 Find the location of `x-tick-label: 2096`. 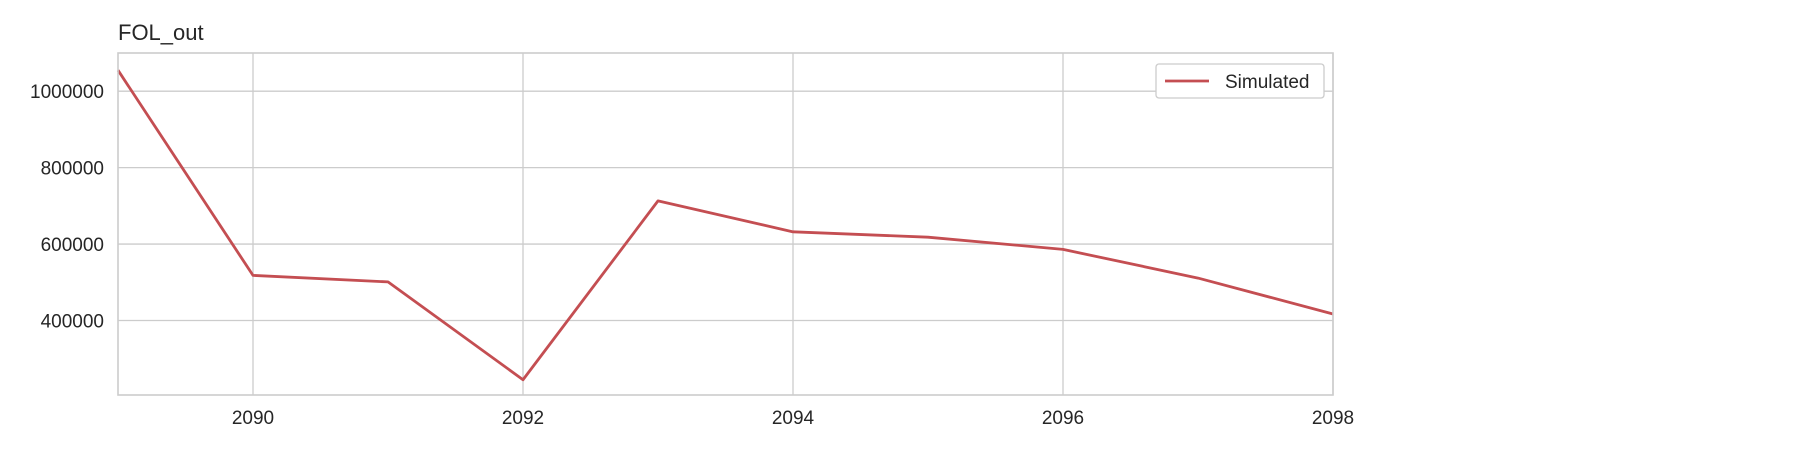

x-tick-label: 2096 is located at coordinates (1063, 418).